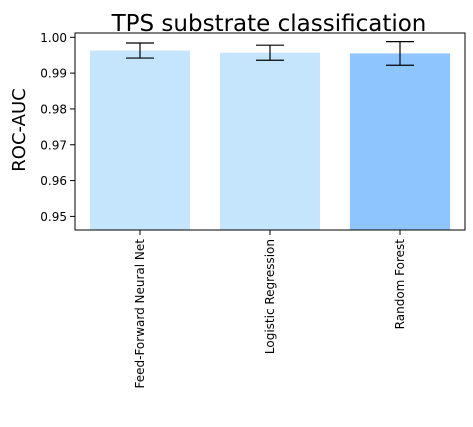  Describe the element at coordinates (53, 38) in the screenshot. I see `y-tick-label: 1.00` at that location.